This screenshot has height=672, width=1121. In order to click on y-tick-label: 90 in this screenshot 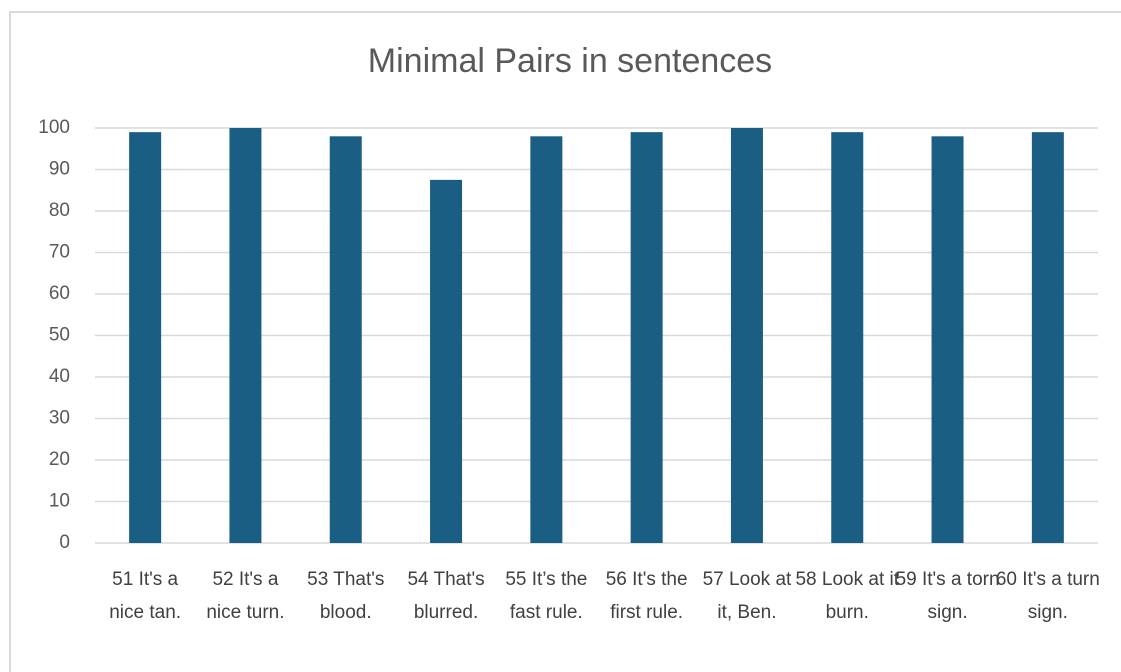, I will do `click(59, 169)`.